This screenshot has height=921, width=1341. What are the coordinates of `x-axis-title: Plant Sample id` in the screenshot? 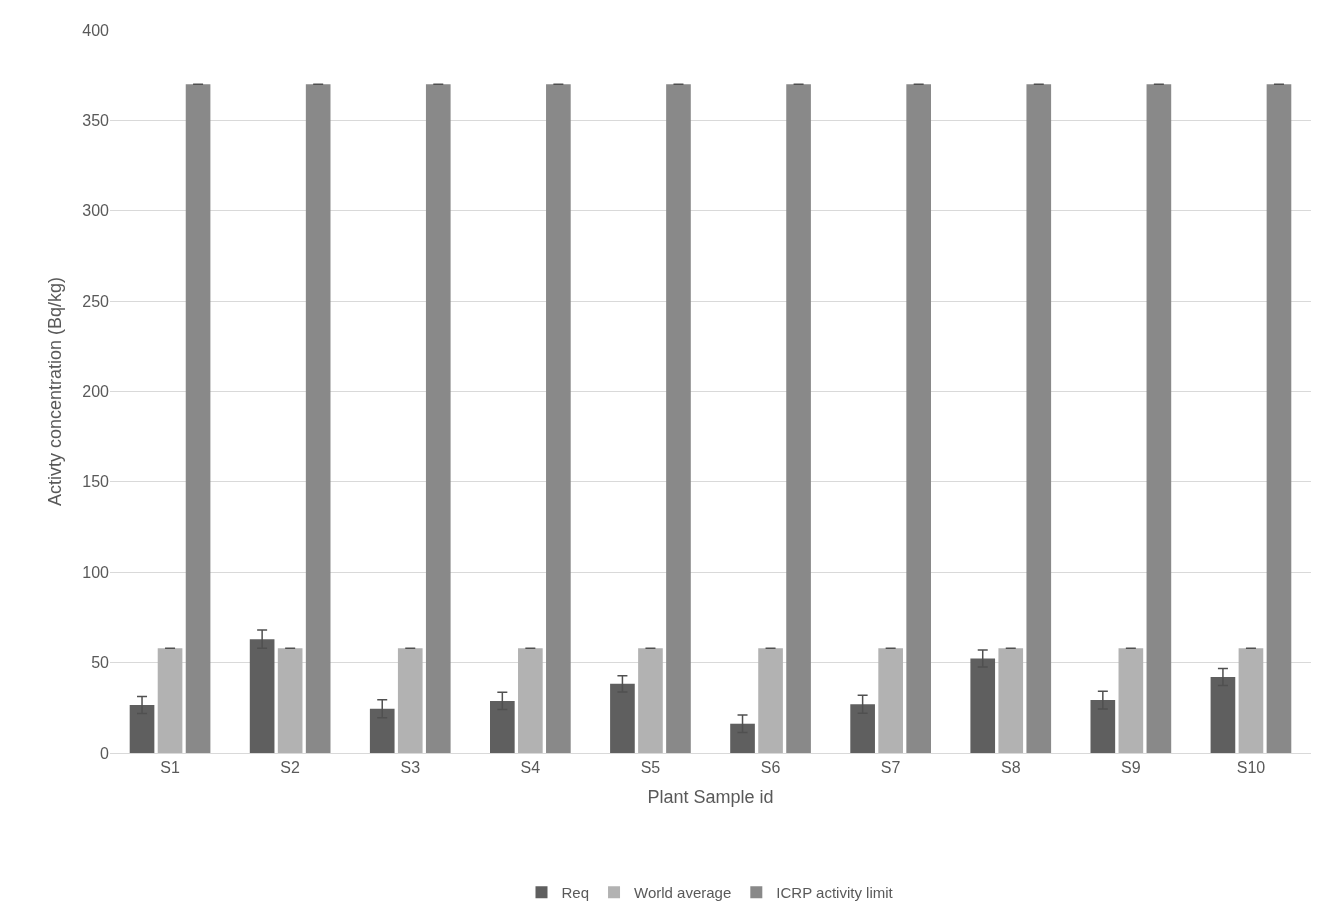 It's located at (710, 797).